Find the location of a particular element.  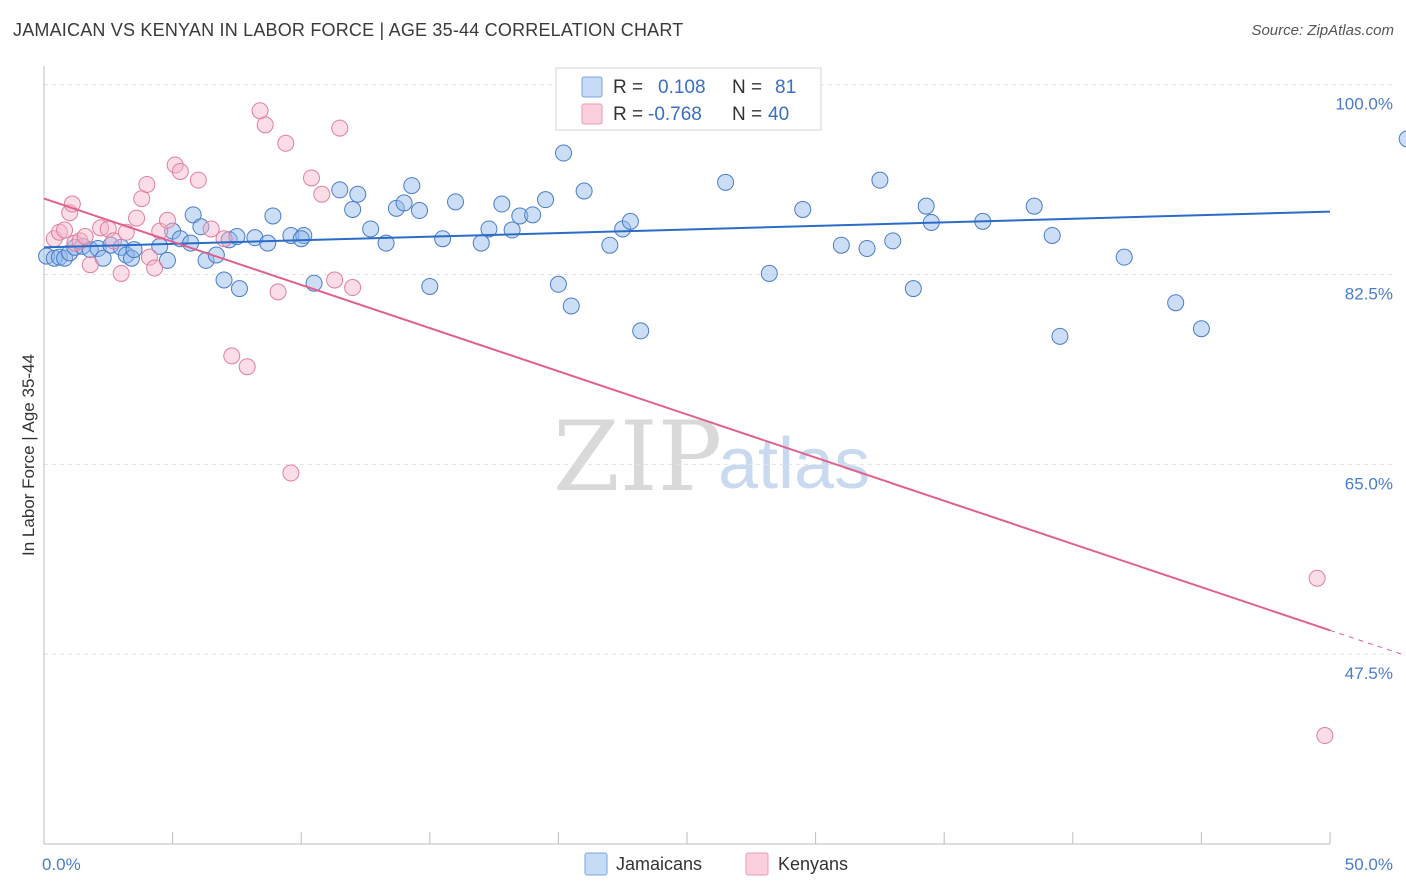

bottom-legend-label-jamaicans: Jamaicans is located at coordinates (659, 864).